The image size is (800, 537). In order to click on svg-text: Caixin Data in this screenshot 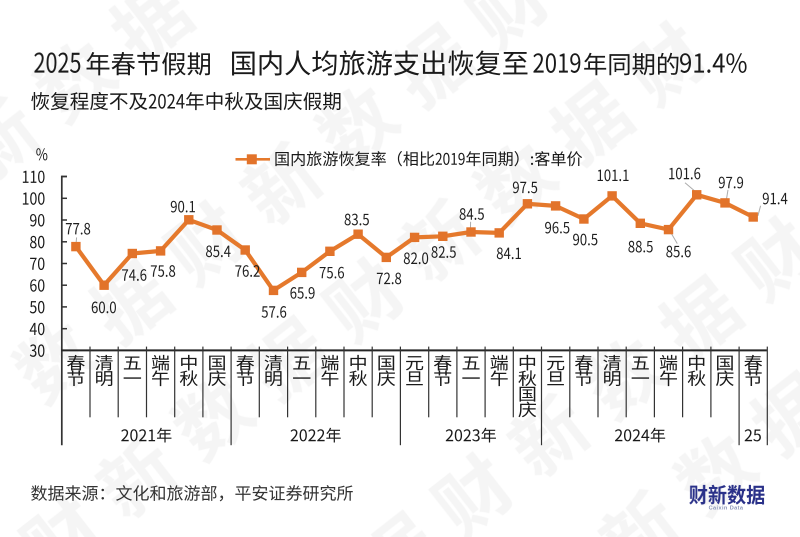, I will do `click(726, 508)`.